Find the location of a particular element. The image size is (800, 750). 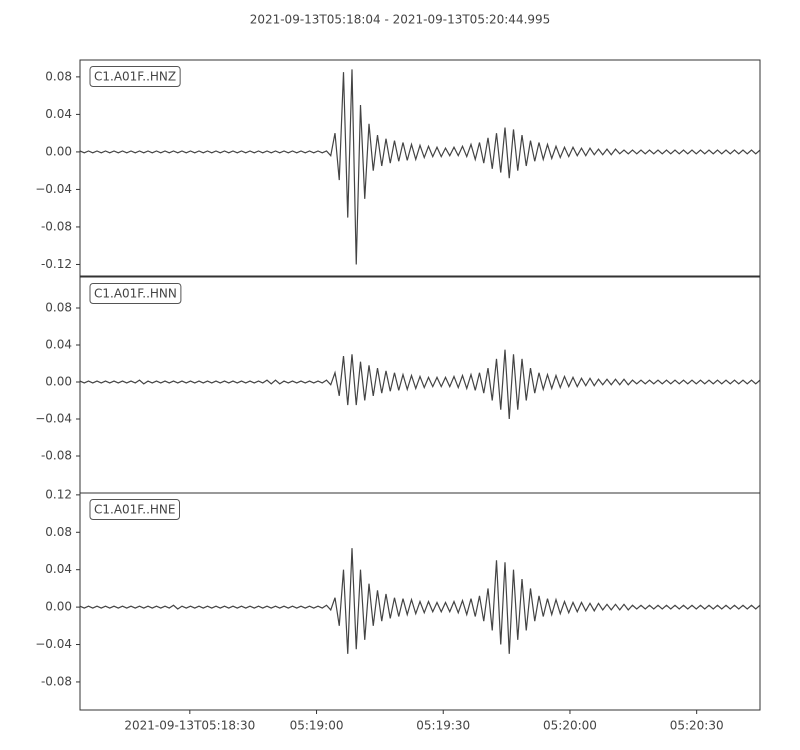

trace-label: C1.A01F..HNN is located at coordinates (135, 294).